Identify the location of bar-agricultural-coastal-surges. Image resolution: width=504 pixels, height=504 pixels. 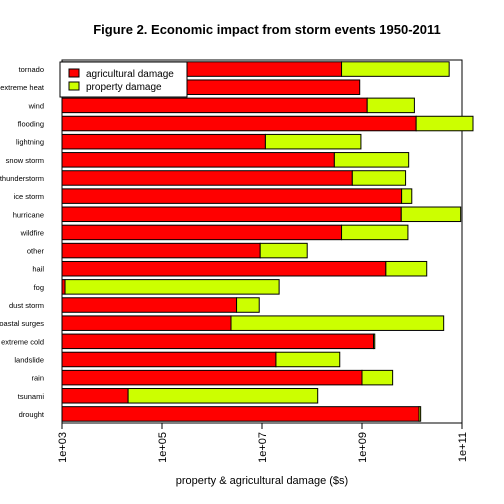
(146, 323).